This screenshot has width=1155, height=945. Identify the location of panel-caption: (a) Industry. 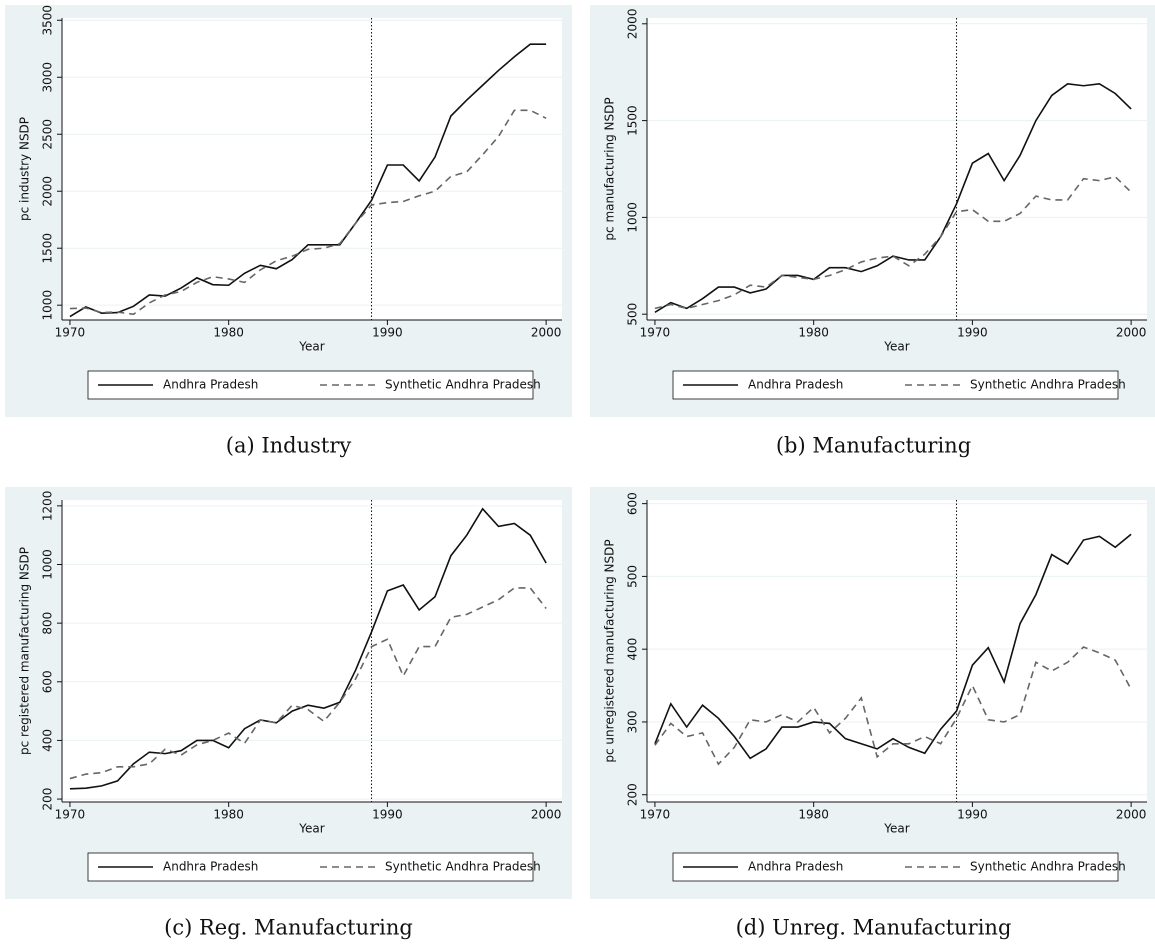
(289, 446).